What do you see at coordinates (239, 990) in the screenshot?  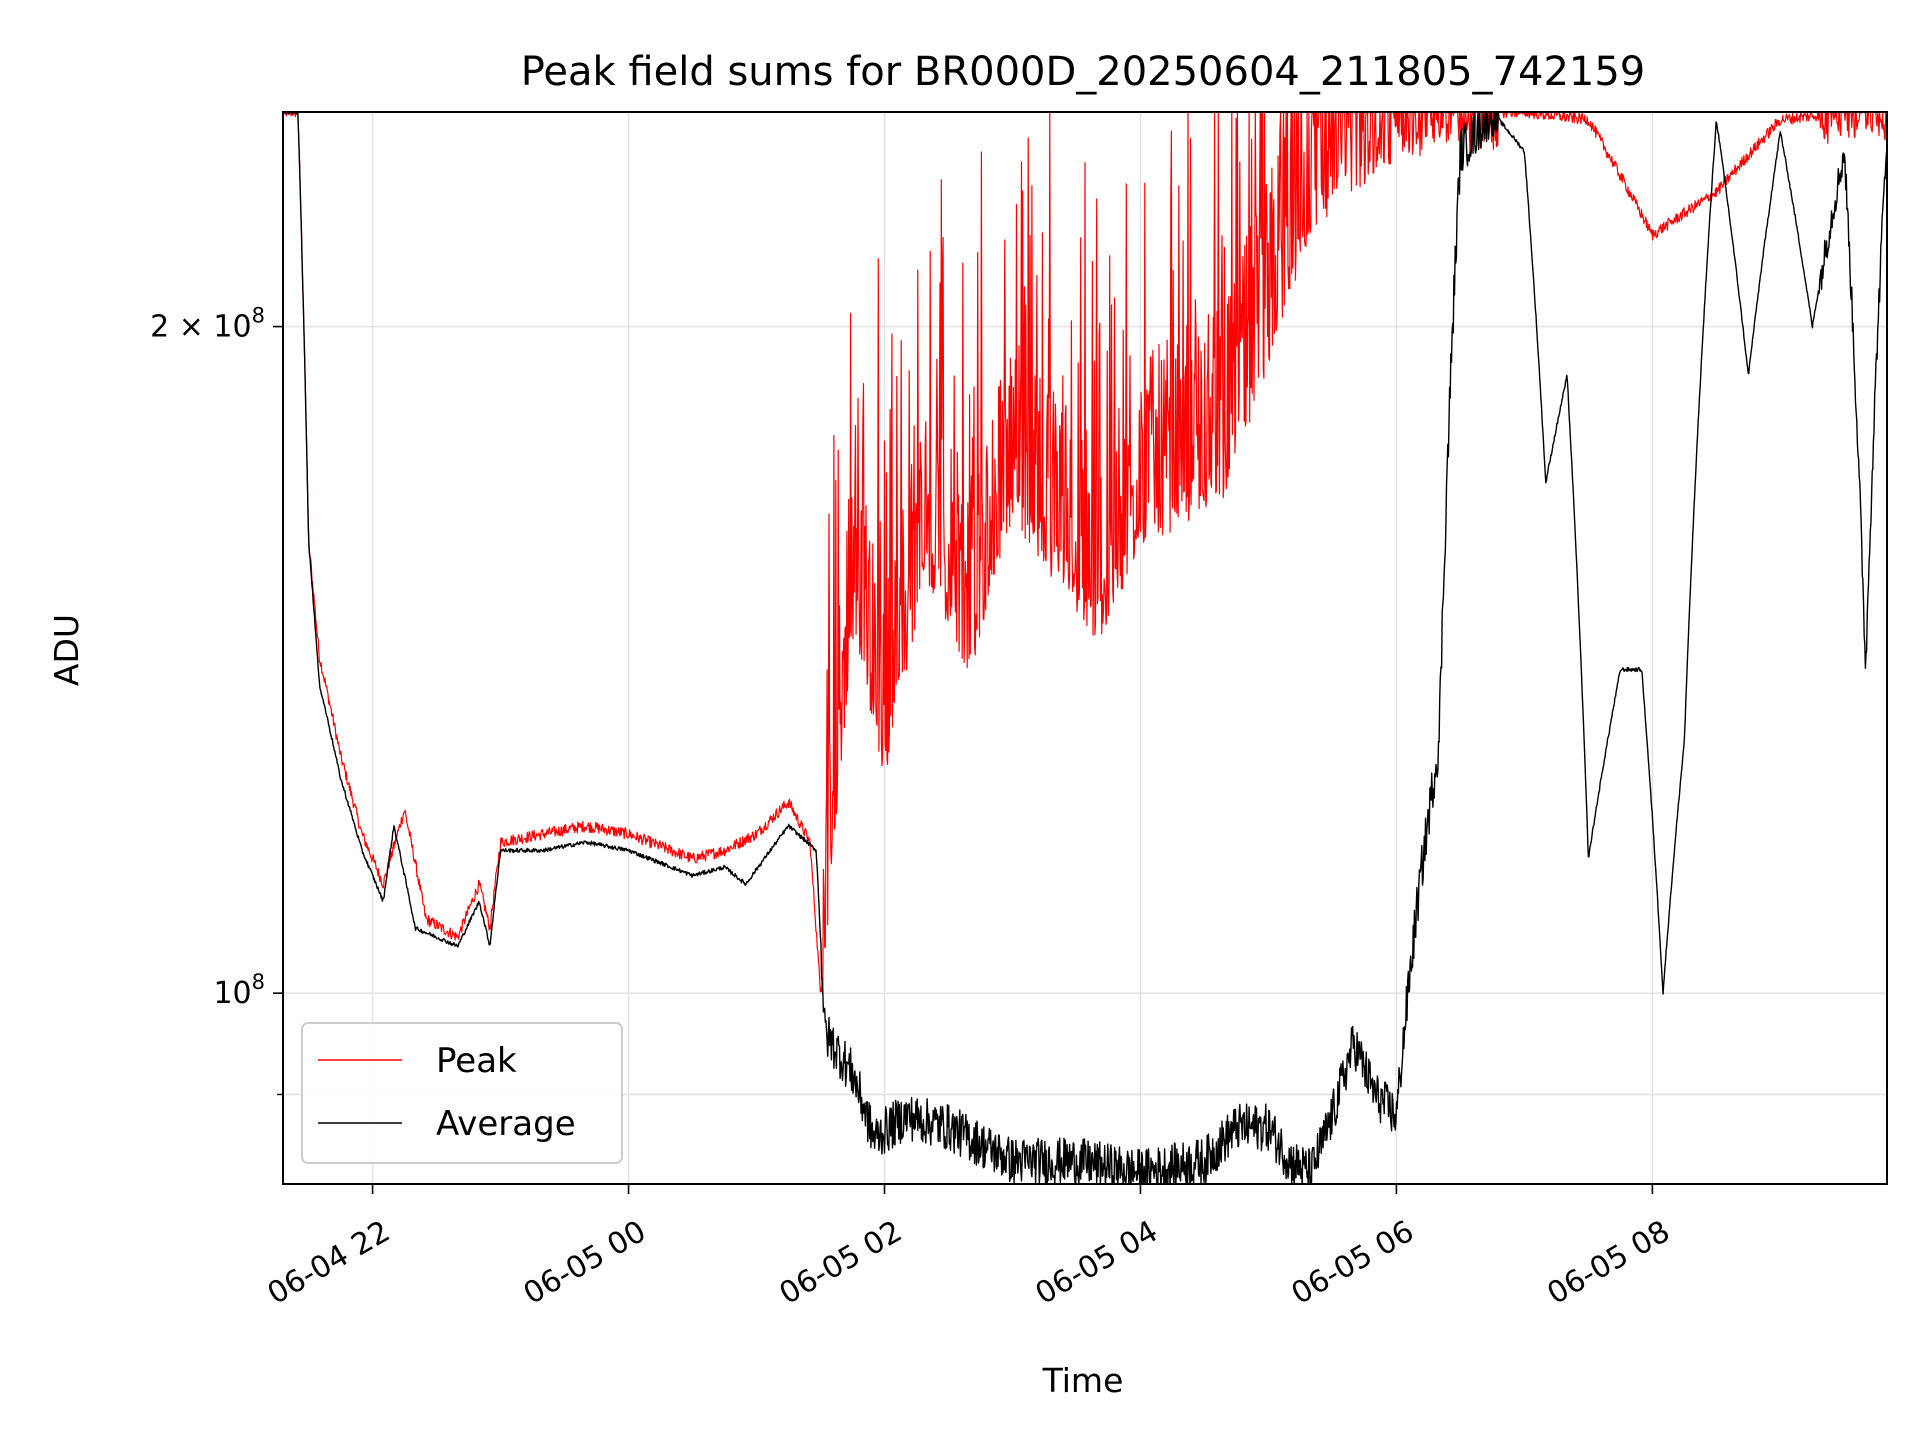 I see `y-tick-label: 108` at bounding box center [239, 990].